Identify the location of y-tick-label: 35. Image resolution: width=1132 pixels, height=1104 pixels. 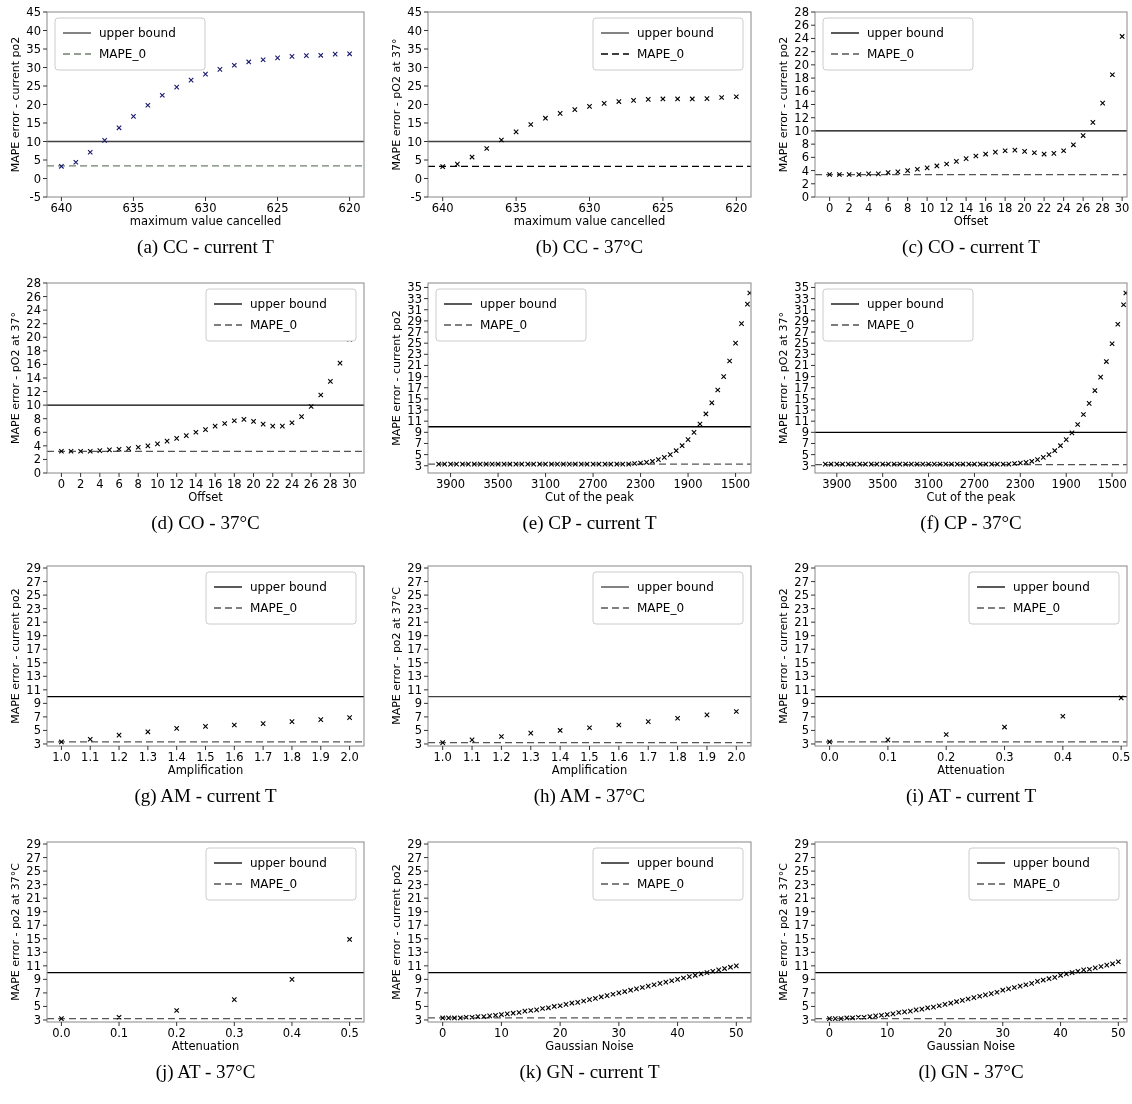
(33, 49).